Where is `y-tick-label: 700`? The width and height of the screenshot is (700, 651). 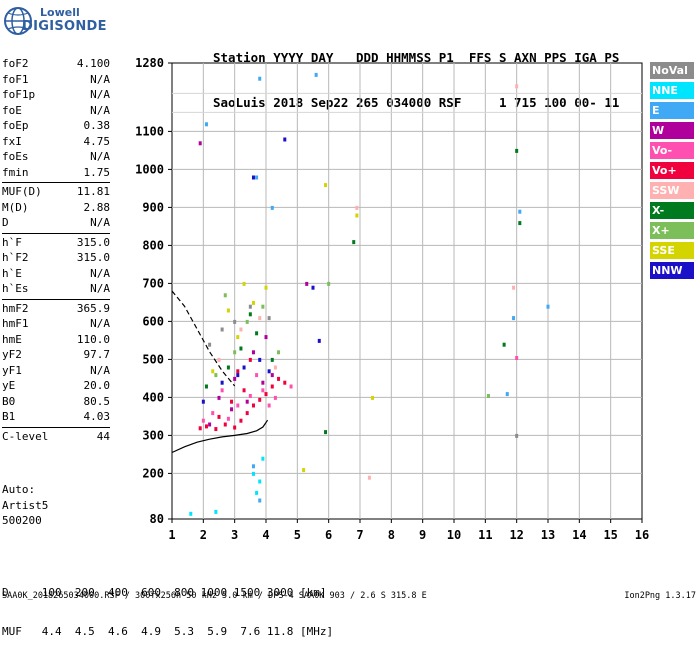 y-tick-label: 700 is located at coordinates (153, 283).